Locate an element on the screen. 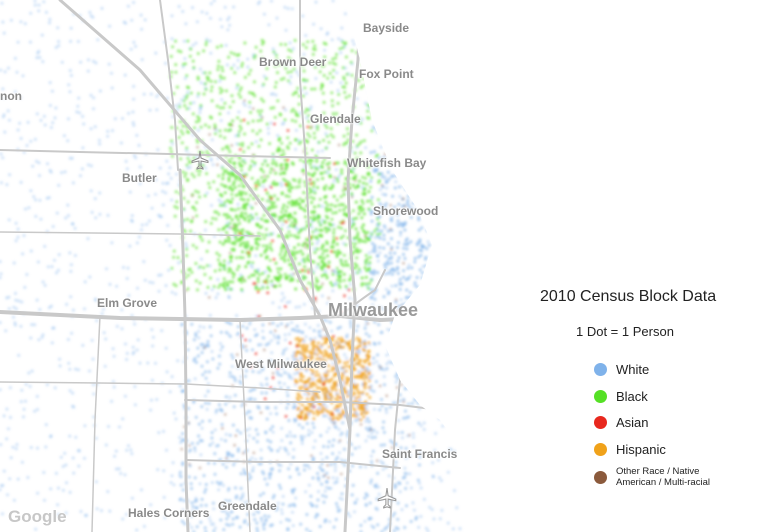 This screenshot has width=770, height=532. place-label-brown-deer: Brown Deer is located at coordinates (293, 62).